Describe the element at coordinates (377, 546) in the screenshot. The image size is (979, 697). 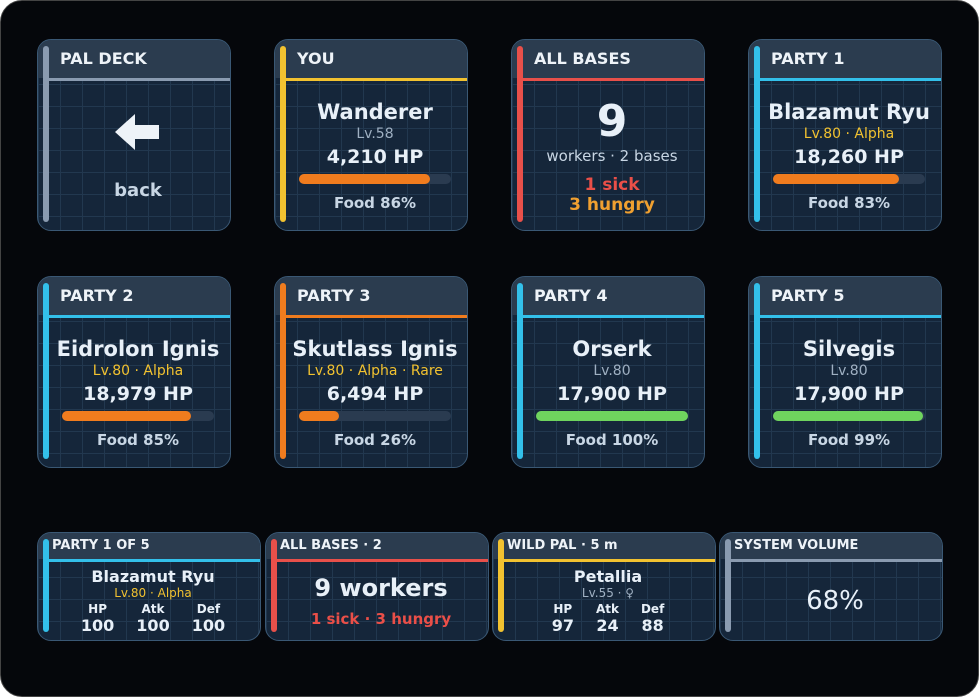
I see `key-header: ALL BASES · 2` at that location.